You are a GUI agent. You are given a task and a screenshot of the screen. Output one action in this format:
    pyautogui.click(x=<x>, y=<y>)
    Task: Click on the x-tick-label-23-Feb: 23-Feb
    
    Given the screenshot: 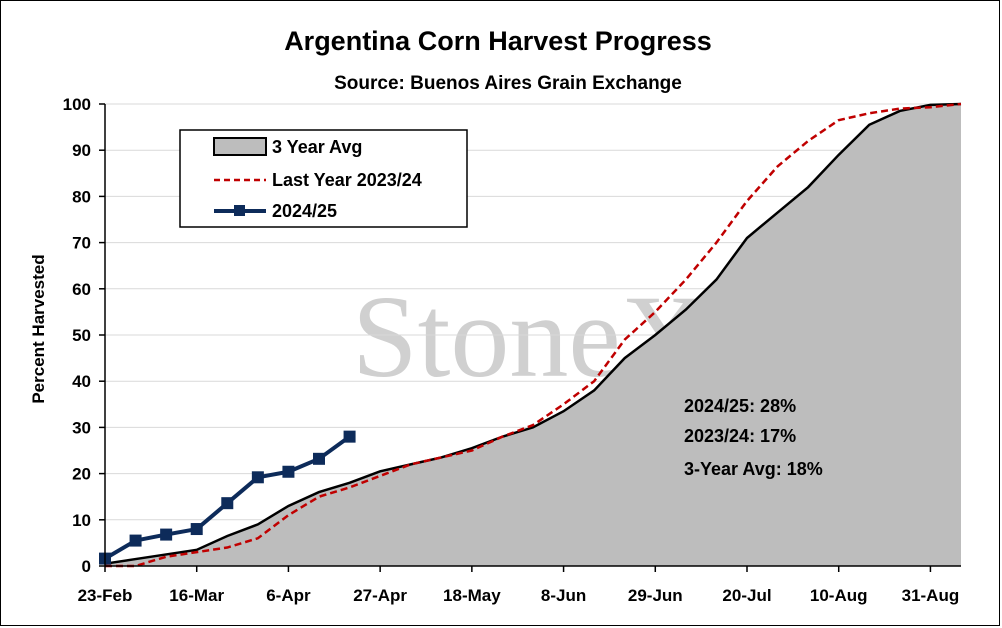 What is the action you would take?
    pyautogui.click(x=105, y=595)
    